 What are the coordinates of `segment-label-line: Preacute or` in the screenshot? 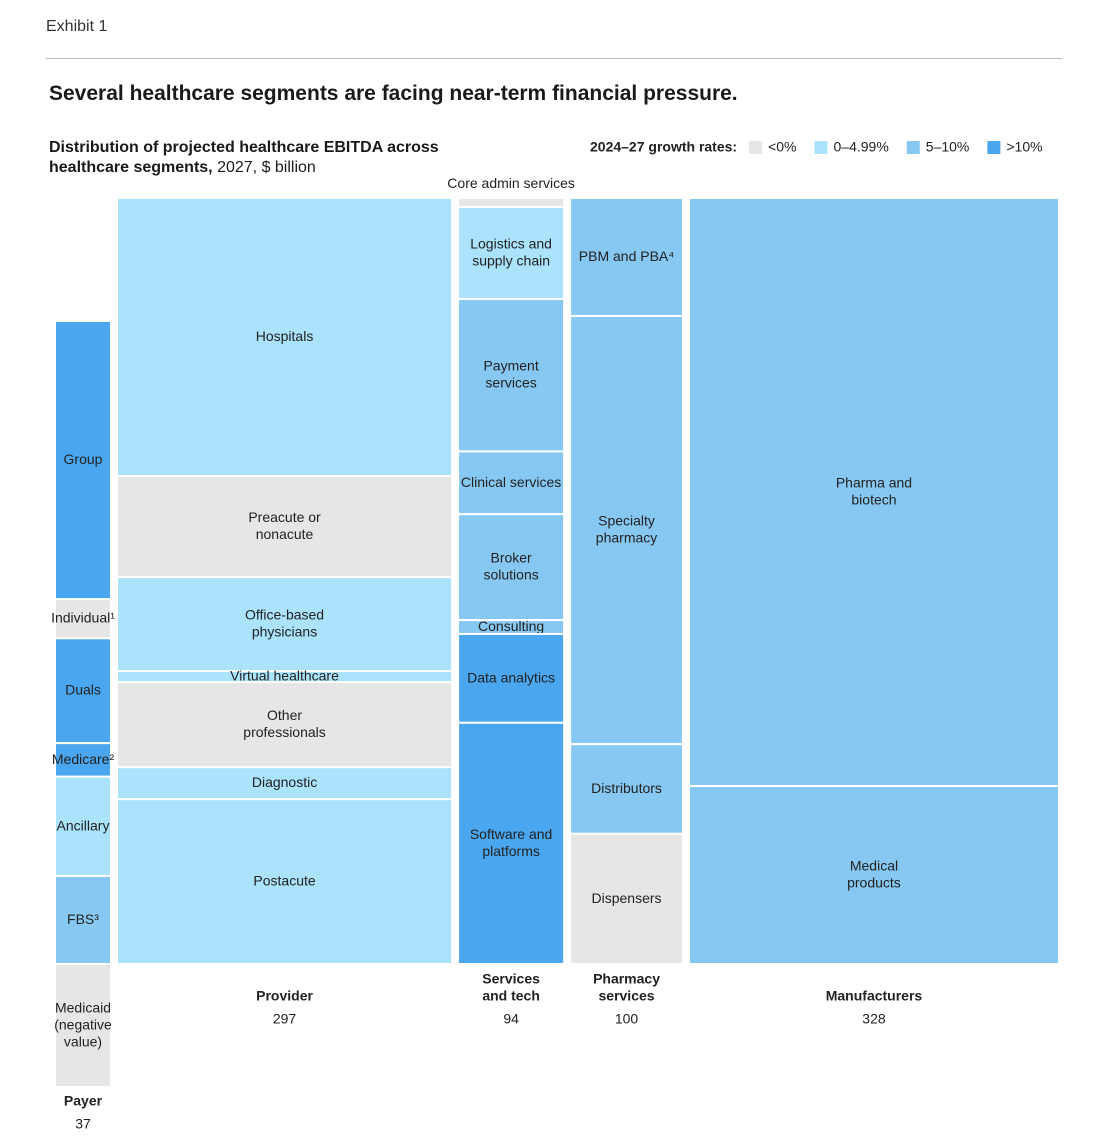 It's located at (284, 517).